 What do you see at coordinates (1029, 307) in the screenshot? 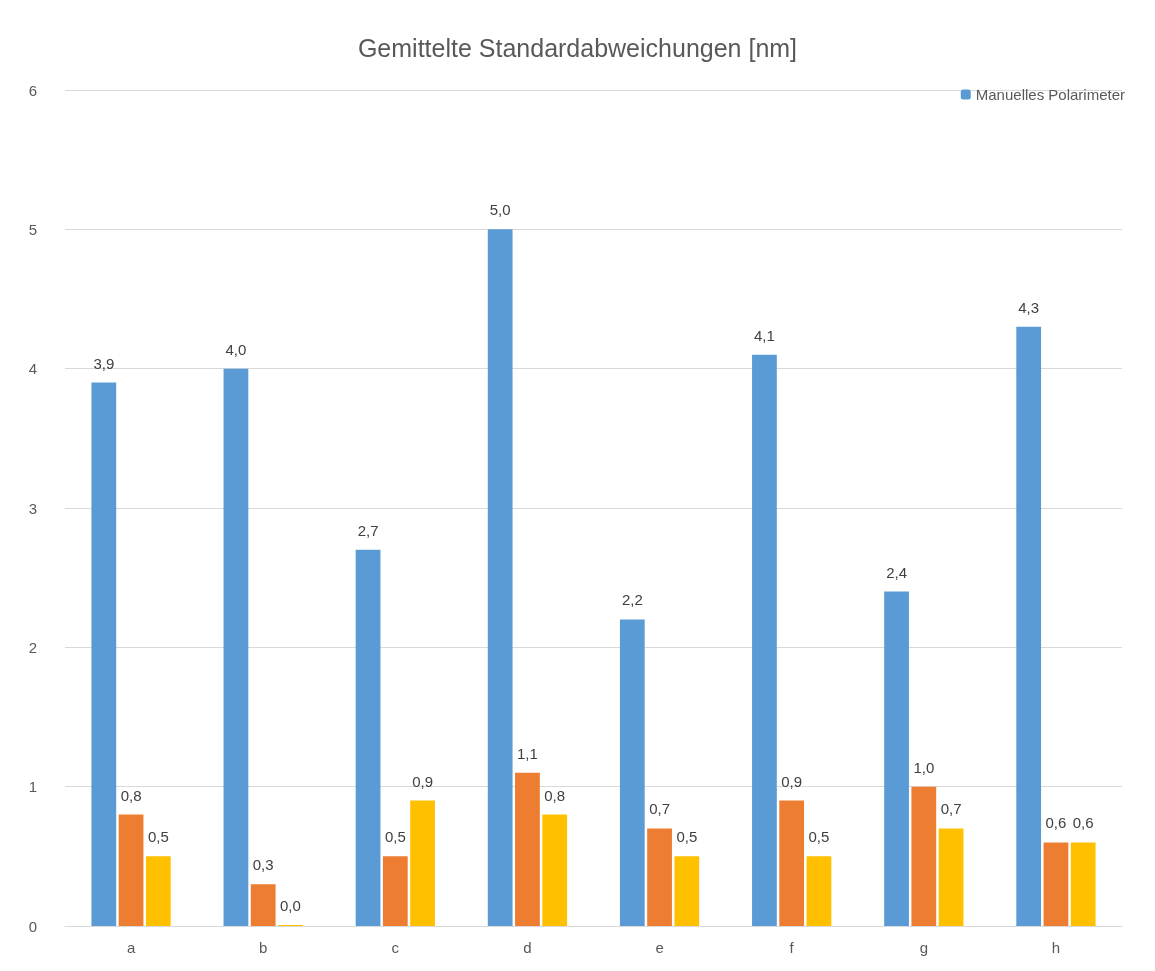
I see `data-label: 4,3` at bounding box center [1029, 307].